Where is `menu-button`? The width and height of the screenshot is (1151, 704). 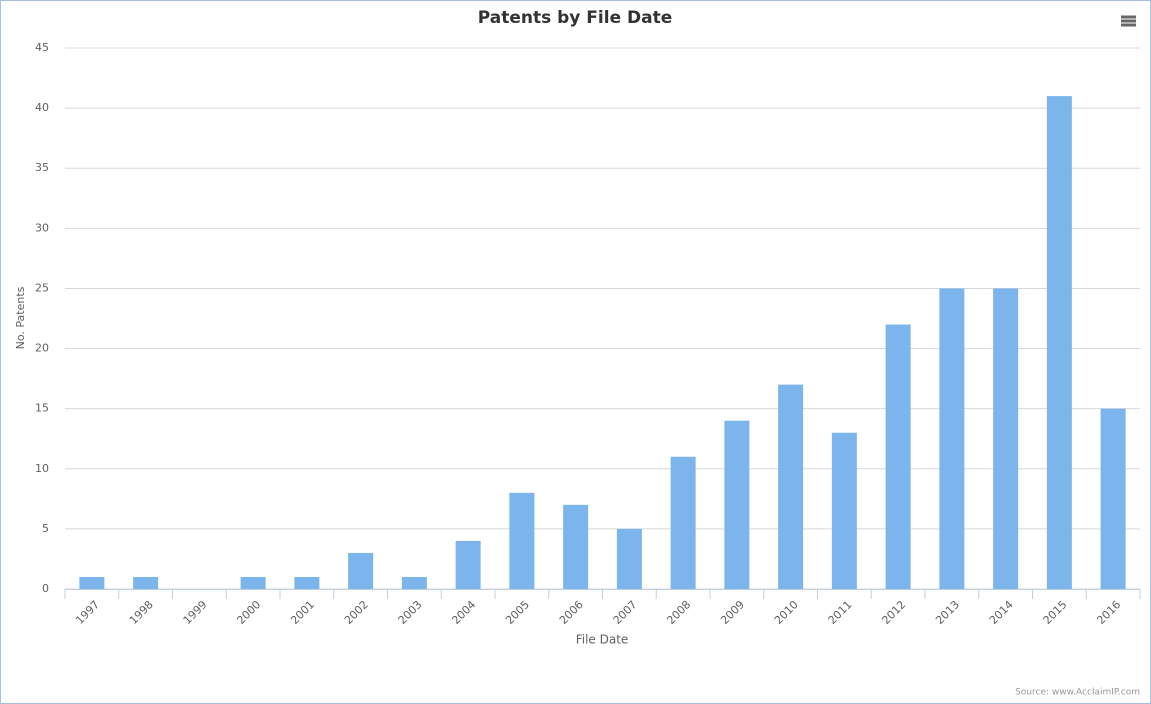 menu-button is located at coordinates (1128, 21).